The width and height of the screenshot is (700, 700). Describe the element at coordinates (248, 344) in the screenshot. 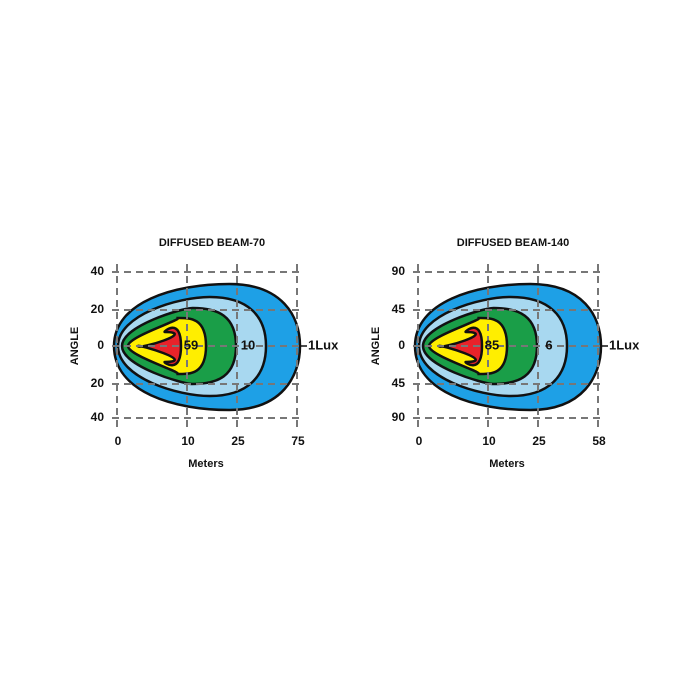

I see `zone-label: 10` at that location.